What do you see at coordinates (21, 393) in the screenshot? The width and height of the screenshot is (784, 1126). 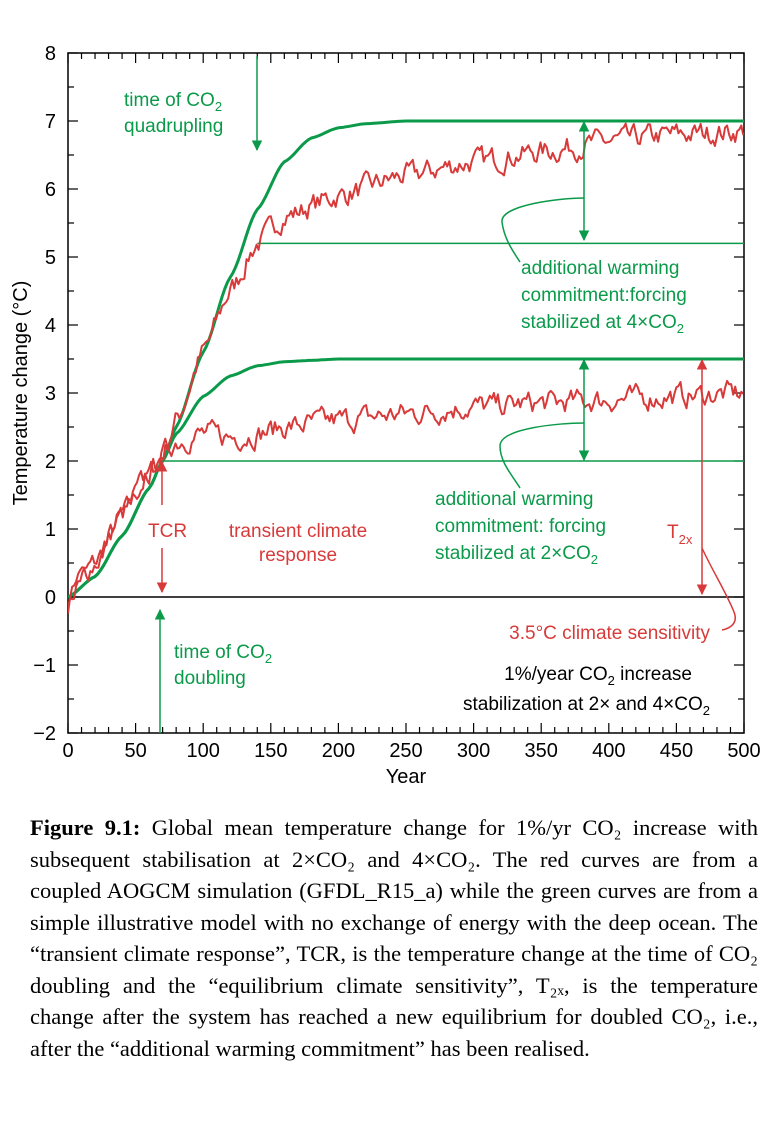 I see `y-axis-label: Temperature change (°C)` at bounding box center [21, 393].